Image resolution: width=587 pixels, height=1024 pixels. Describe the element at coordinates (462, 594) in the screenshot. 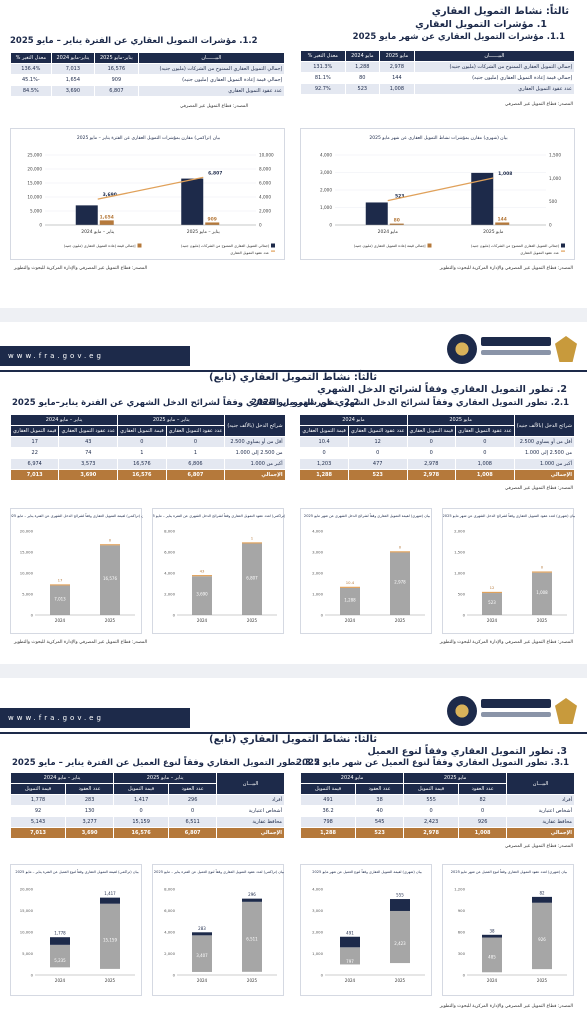

I see `y-tick-label: 500` at that location.